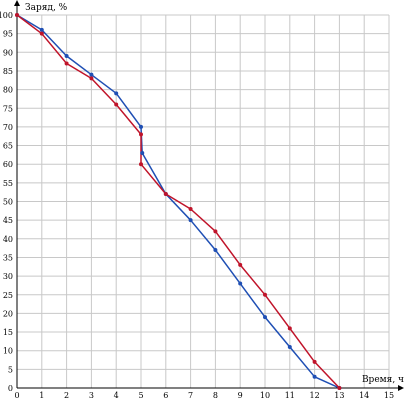  I want to click on y-tick-label: 0, so click(10, 388).